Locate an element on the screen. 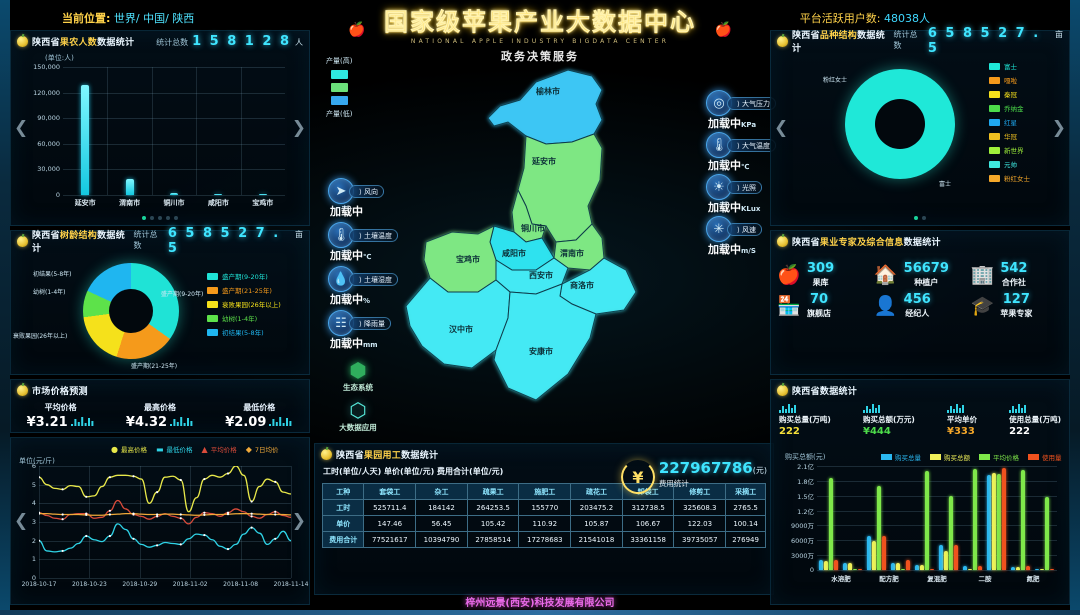 The height and width of the screenshot is (615, 1080). legend-item: 富士 is located at coordinates (1009, 66).